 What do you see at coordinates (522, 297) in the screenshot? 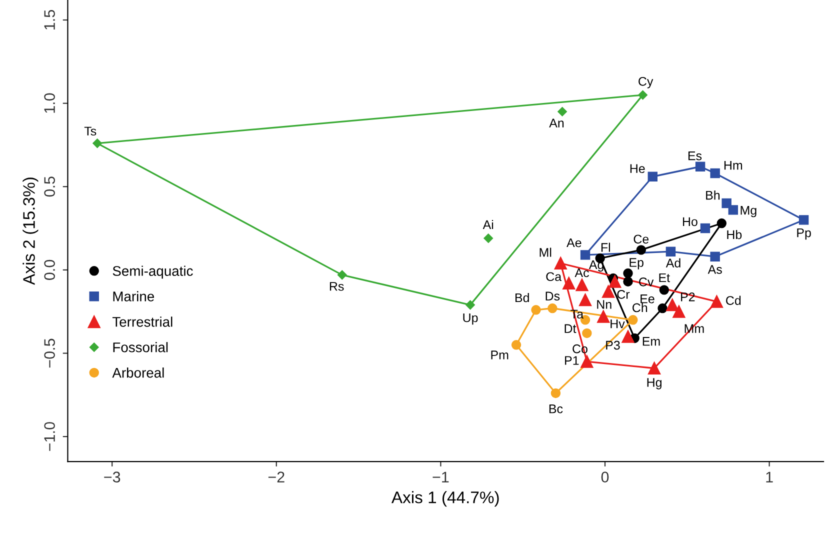
I see `annotation: Bd` at bounding box center [522, 297].